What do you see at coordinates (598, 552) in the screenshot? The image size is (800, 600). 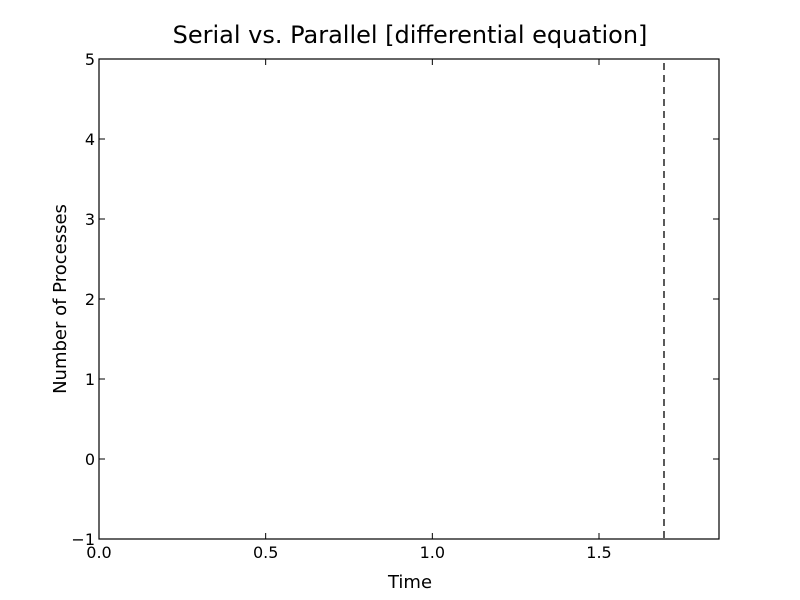 I see `x-tick-label: 1.5` at bounding box center [598, 552].